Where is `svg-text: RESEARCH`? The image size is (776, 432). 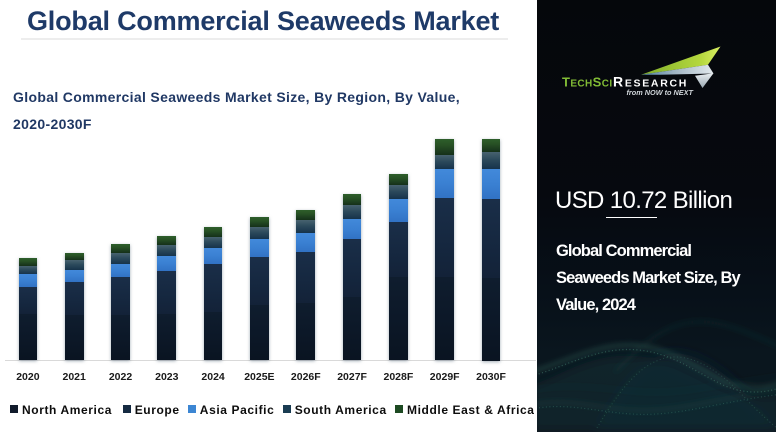
svg-text: RESEARCH is located at coordinates (650, 82).